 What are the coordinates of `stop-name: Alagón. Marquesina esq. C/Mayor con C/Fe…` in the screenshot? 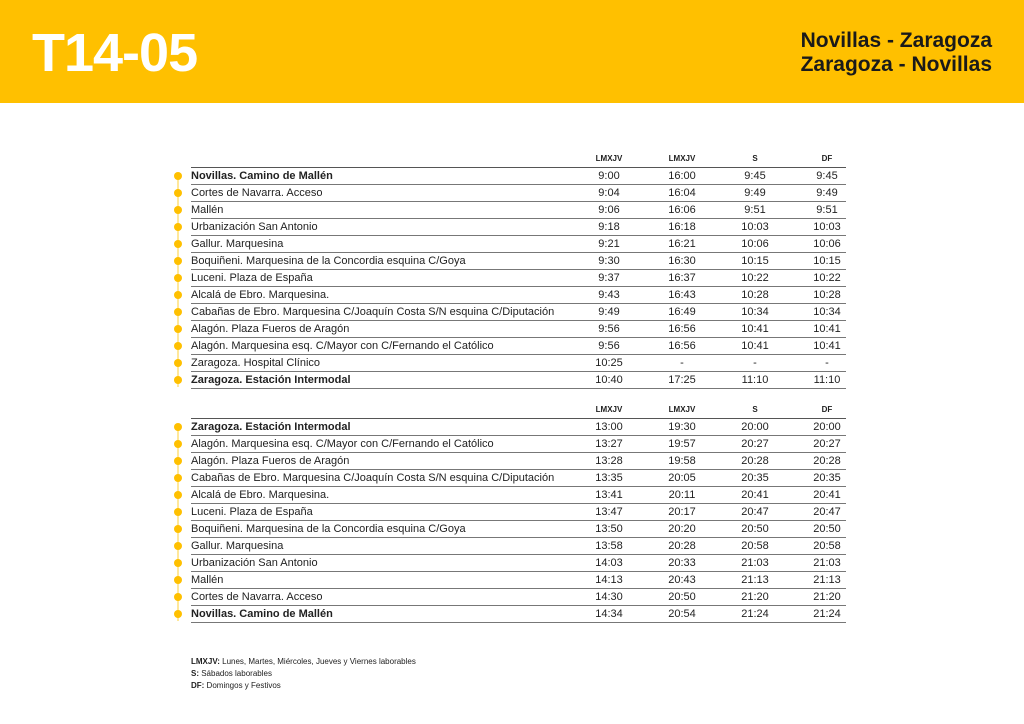 It's located at (342, 346).